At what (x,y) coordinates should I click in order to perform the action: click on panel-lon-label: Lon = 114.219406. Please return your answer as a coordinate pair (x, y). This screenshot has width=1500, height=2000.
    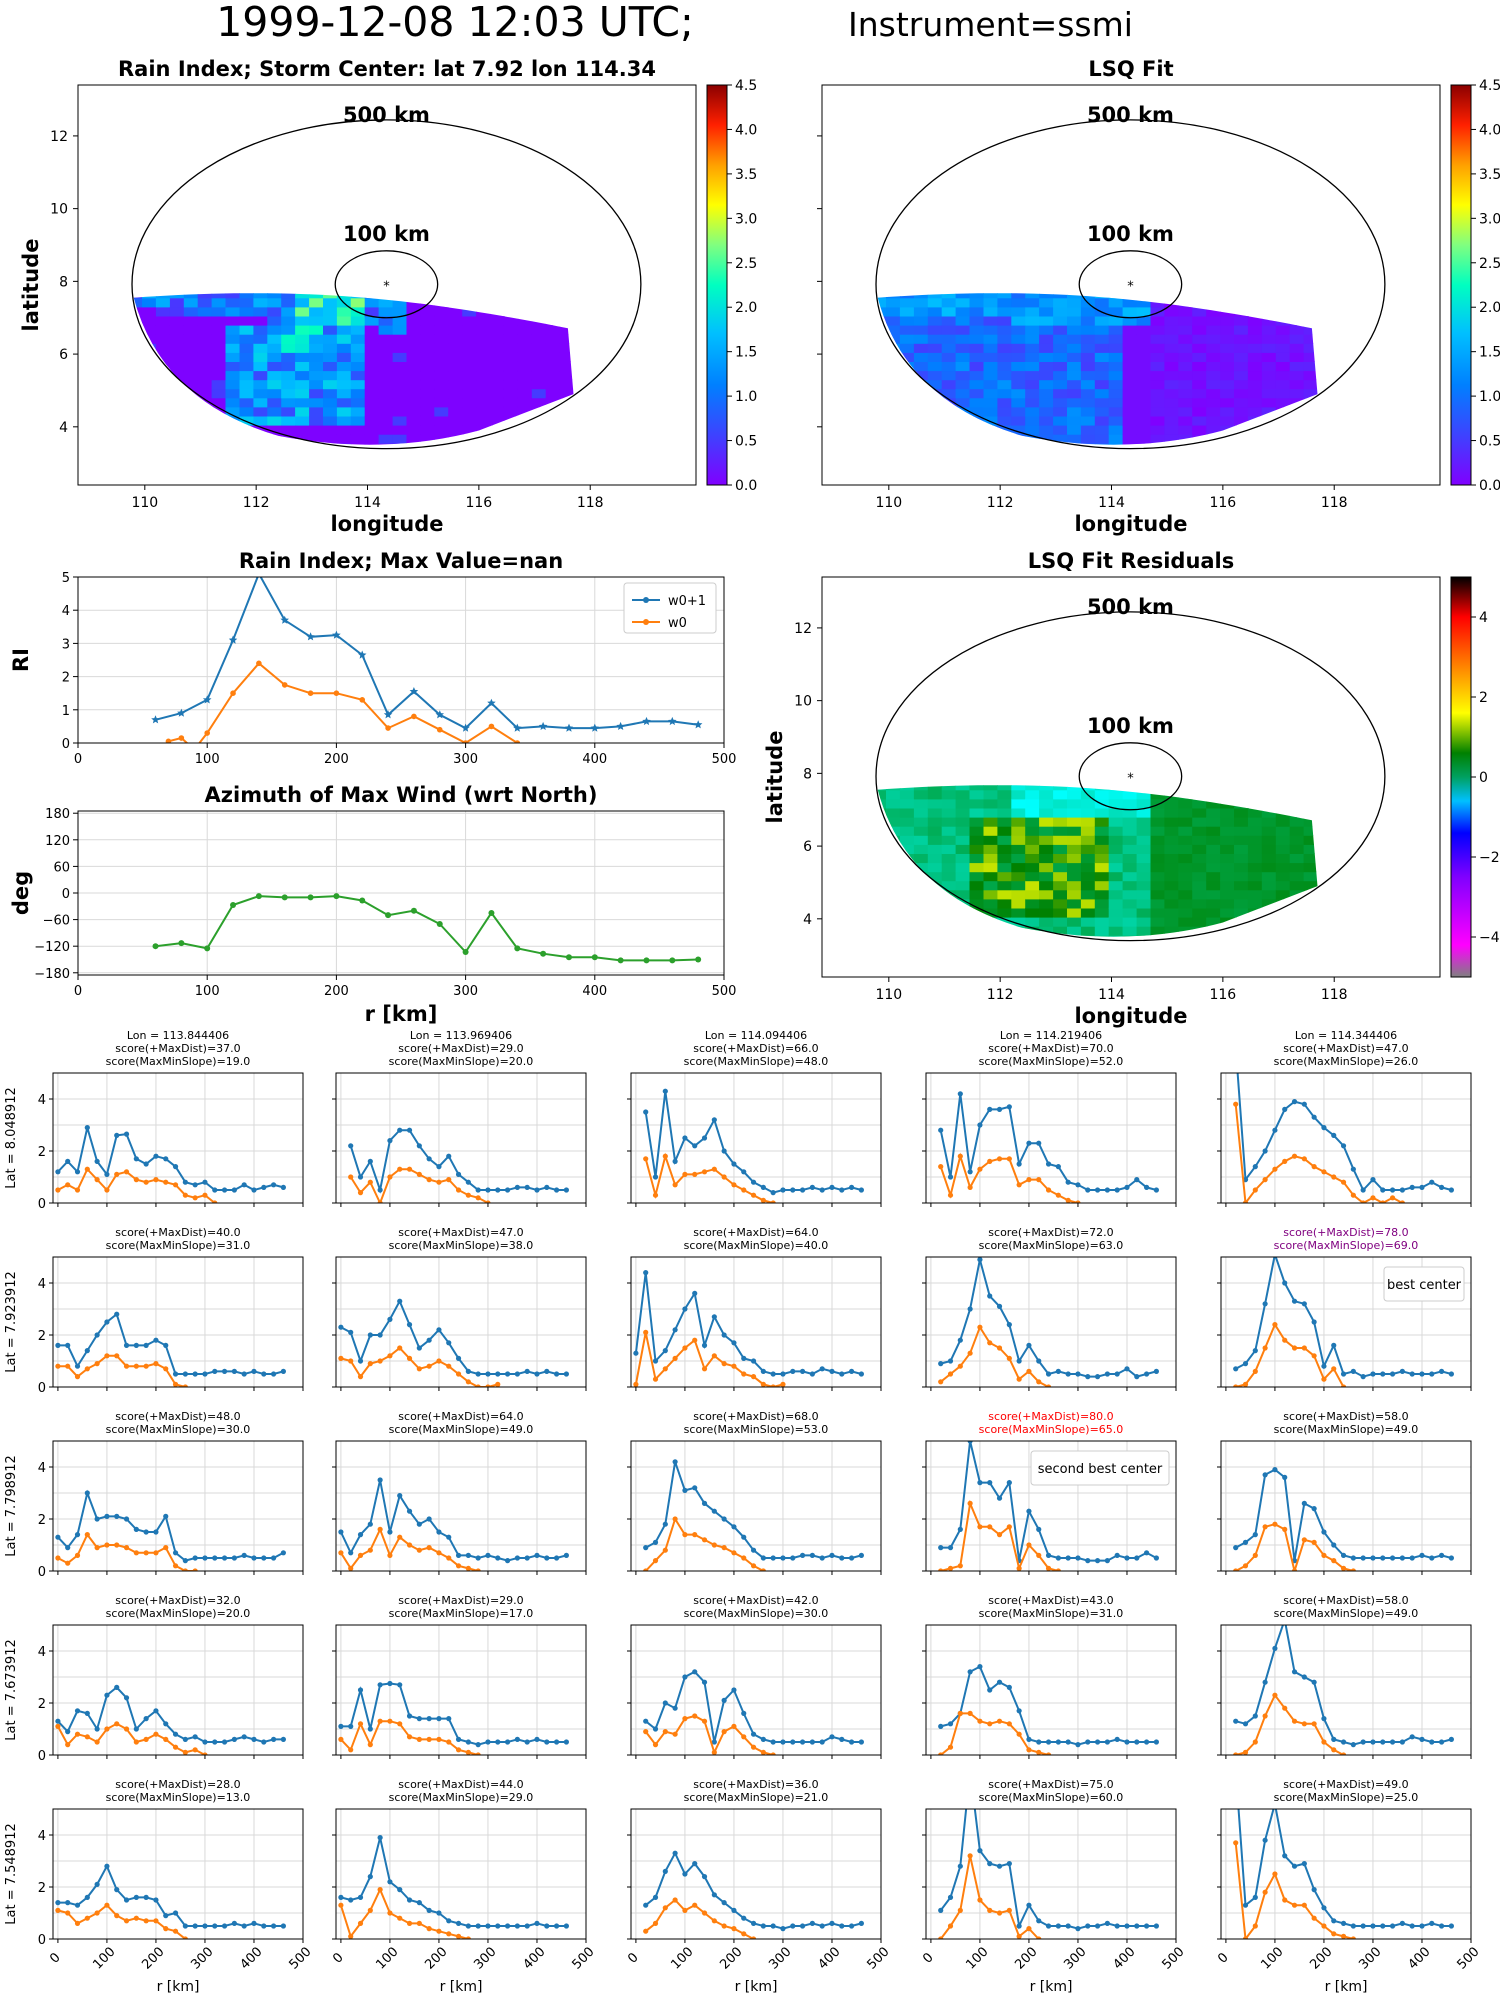
    Looking at the image, I should click on (1051, 1035).